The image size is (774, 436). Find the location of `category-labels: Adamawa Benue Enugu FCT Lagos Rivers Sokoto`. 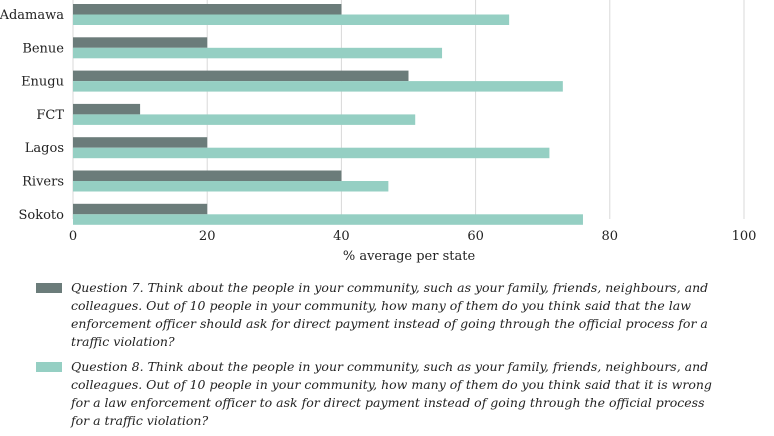

category-labels: Adamawa Benue Enugu FCT Lagos Rivers Sokoto is located at coordinates (32, 115).